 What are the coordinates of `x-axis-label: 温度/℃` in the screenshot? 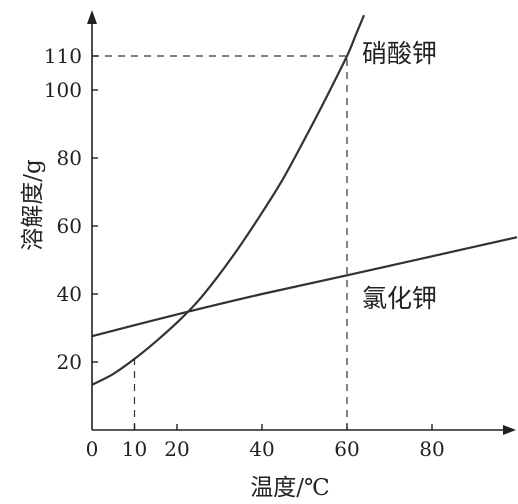 It's located at (289, 488).